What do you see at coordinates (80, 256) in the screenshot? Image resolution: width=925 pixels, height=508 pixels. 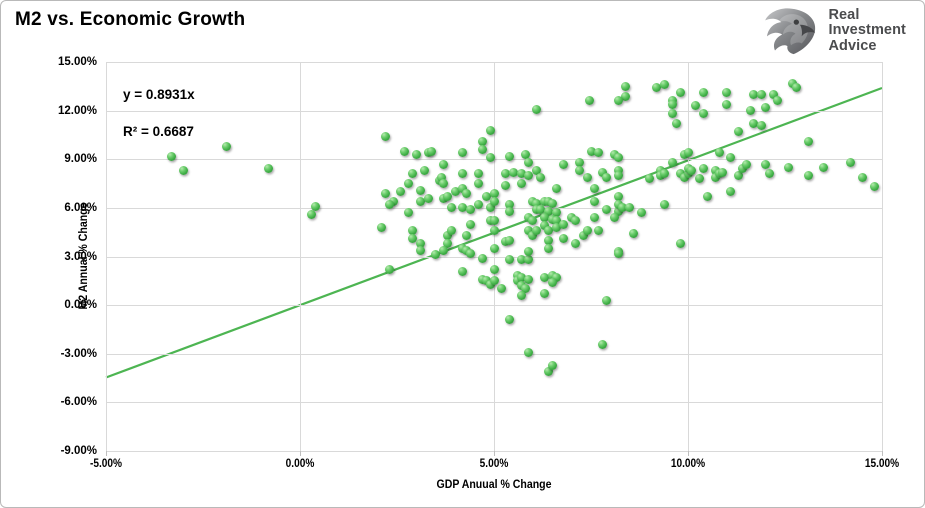 I see `y-tick-label: 3.00%` at bounding box center [80, 256].